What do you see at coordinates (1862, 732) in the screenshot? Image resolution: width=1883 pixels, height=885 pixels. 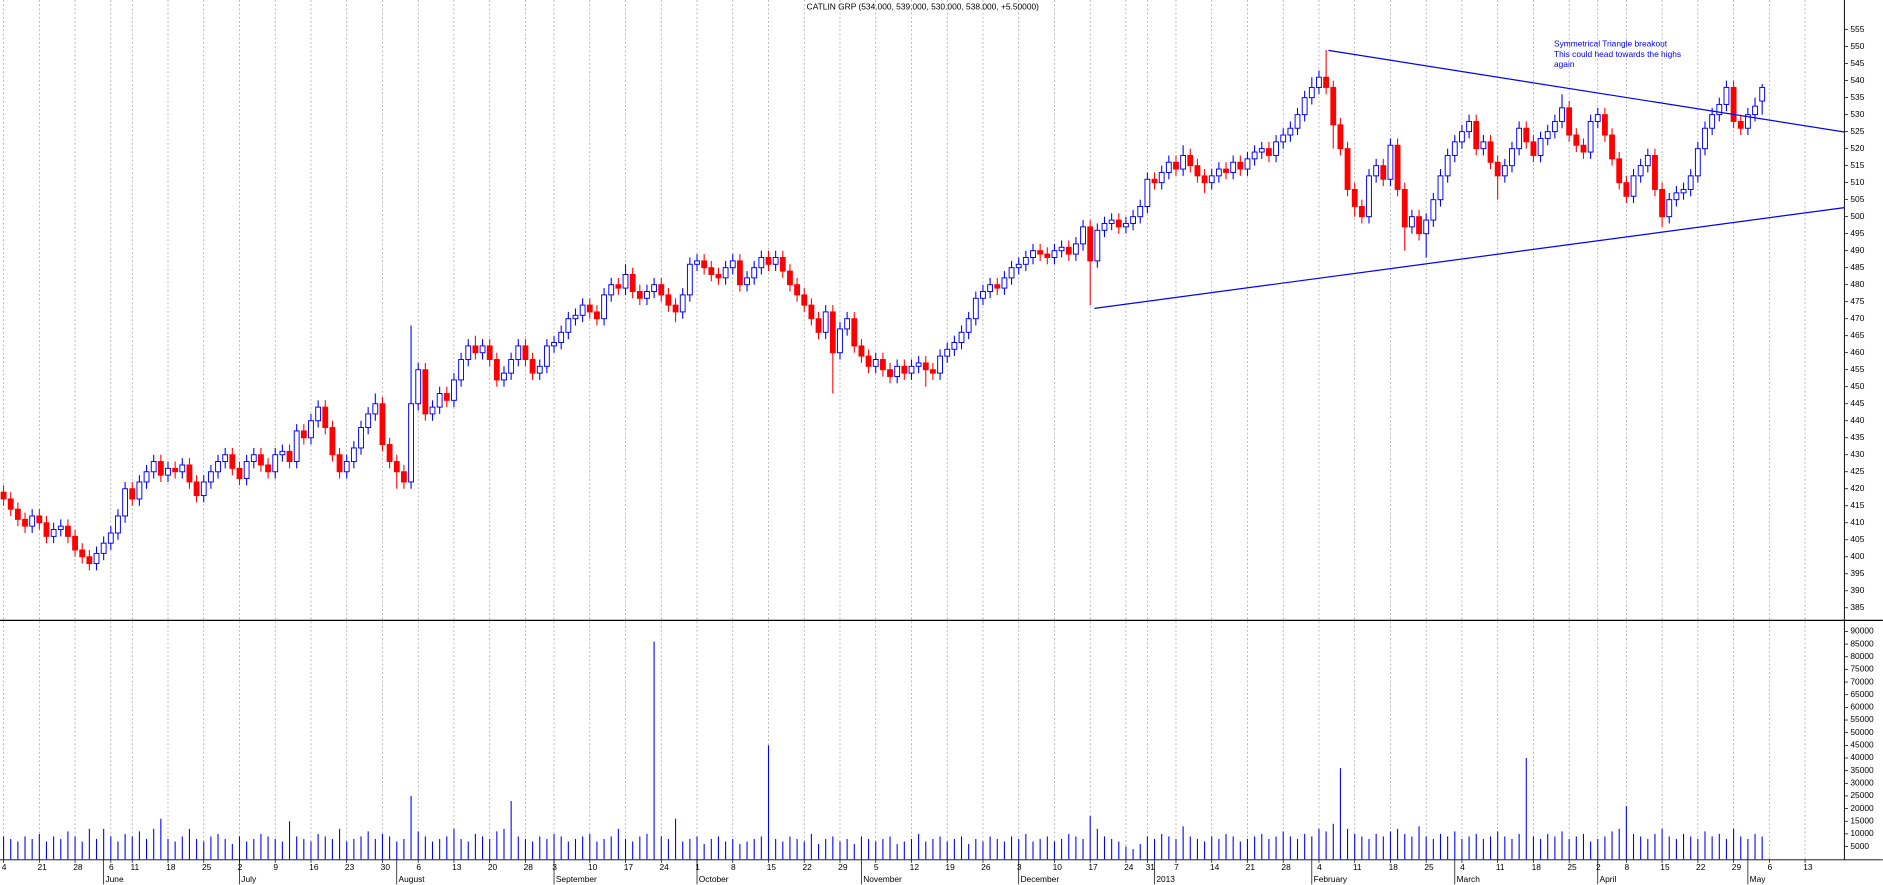 I see `volume-tick-label: 50000` at bounding box center [1862, 732].